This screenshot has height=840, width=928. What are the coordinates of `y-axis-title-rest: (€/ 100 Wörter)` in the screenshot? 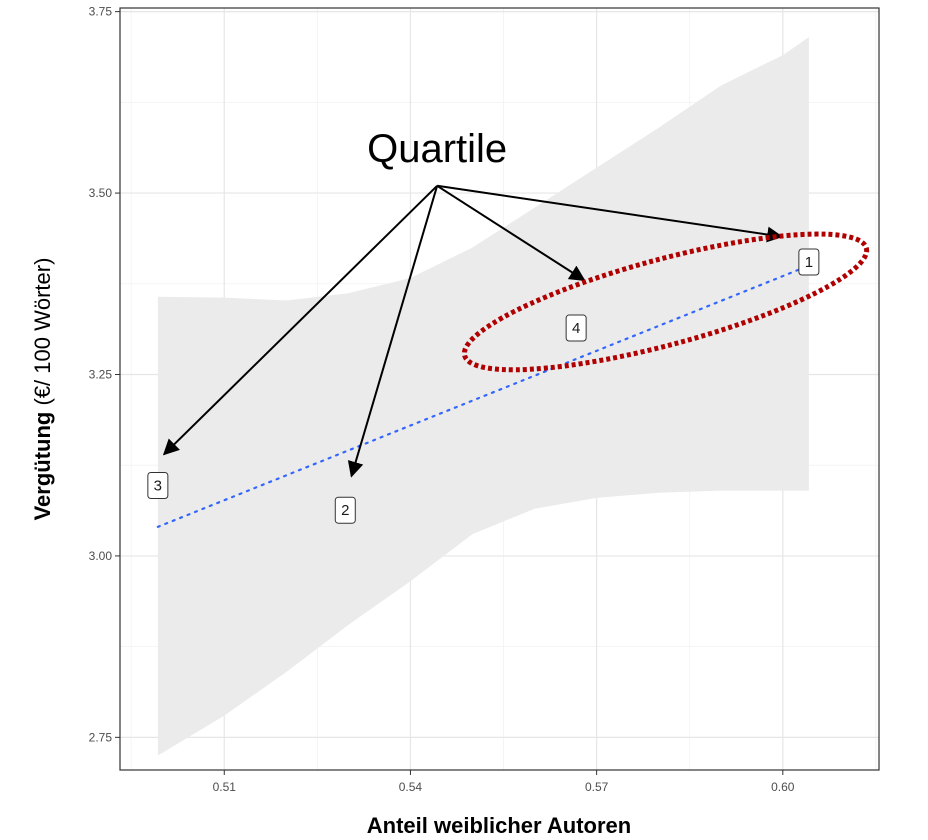 It's located at (42, 335).